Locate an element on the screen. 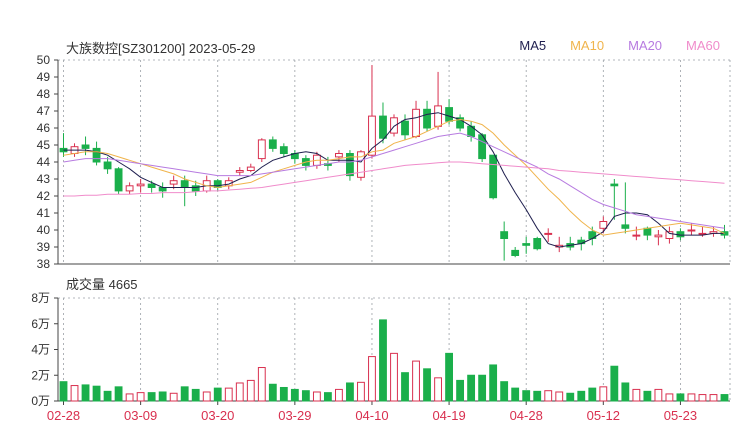 Image resolution: width=740 pixels, height=440 pixels. legend-ma60: MA60 is located at coordinates (703, 45).